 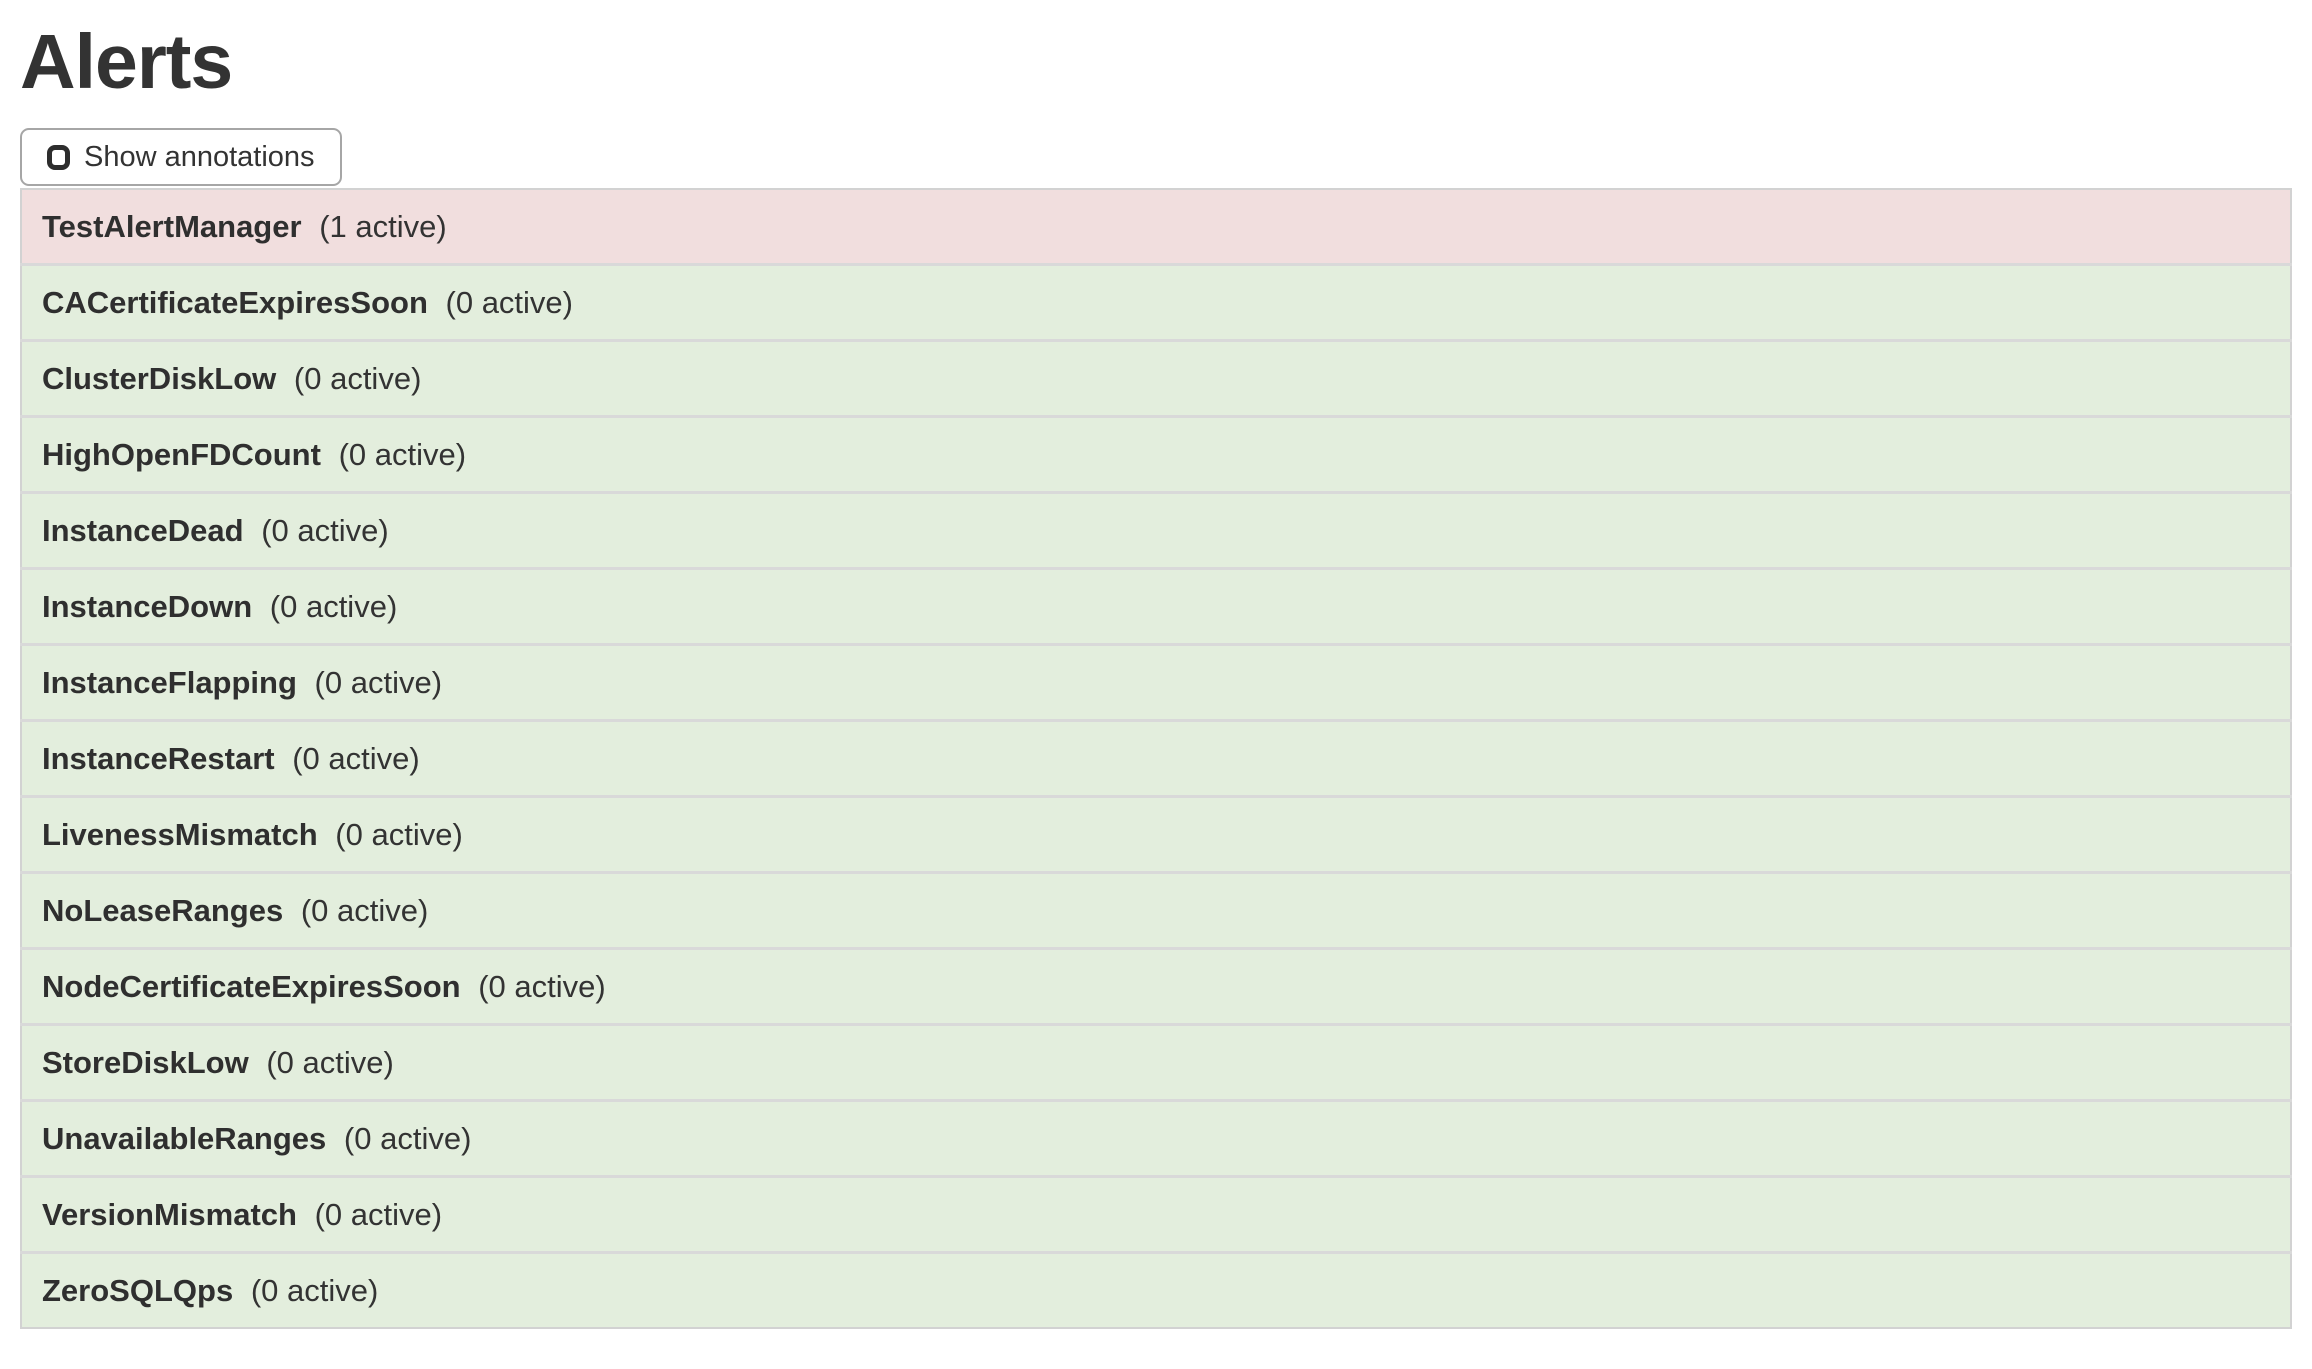 I want to click on alert-row-LivenessMismatch: LivenessMismatch (0 active), so click(x=1156, y=834).